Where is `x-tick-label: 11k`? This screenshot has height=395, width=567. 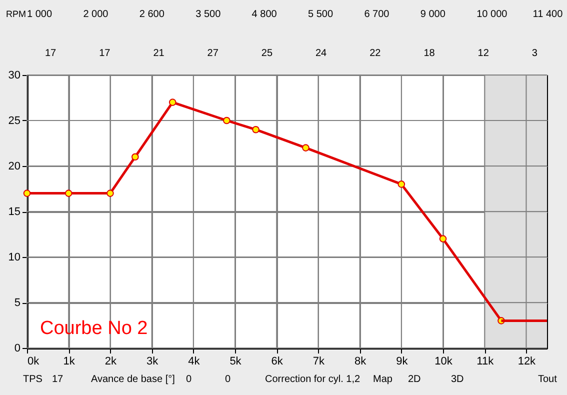 x-tick-label: 11k is located at coordinates (485, 362).